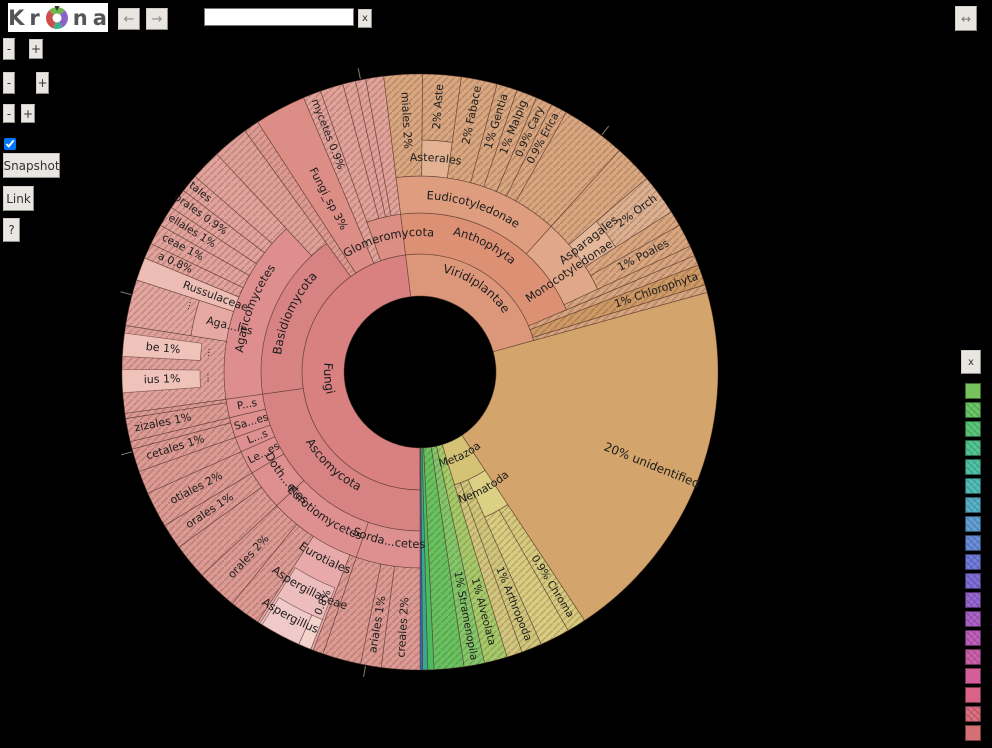 The width and height of the screenshot is (992, 748). What do you see at coordinates (11, 230) in the screenshot?
I see `help-button: ?` at bounding box center [11, 230].